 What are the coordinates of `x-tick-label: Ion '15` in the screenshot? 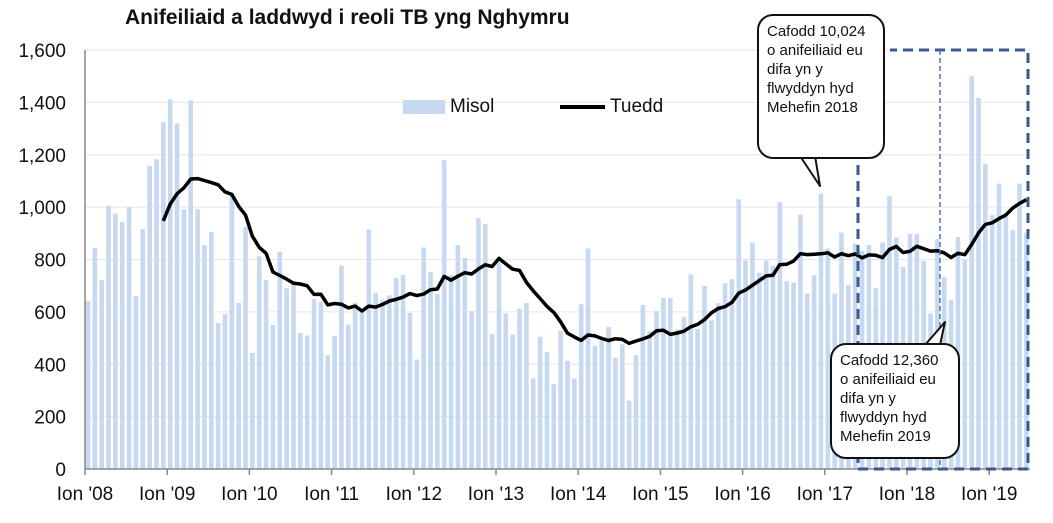 It's located at (660, 494).